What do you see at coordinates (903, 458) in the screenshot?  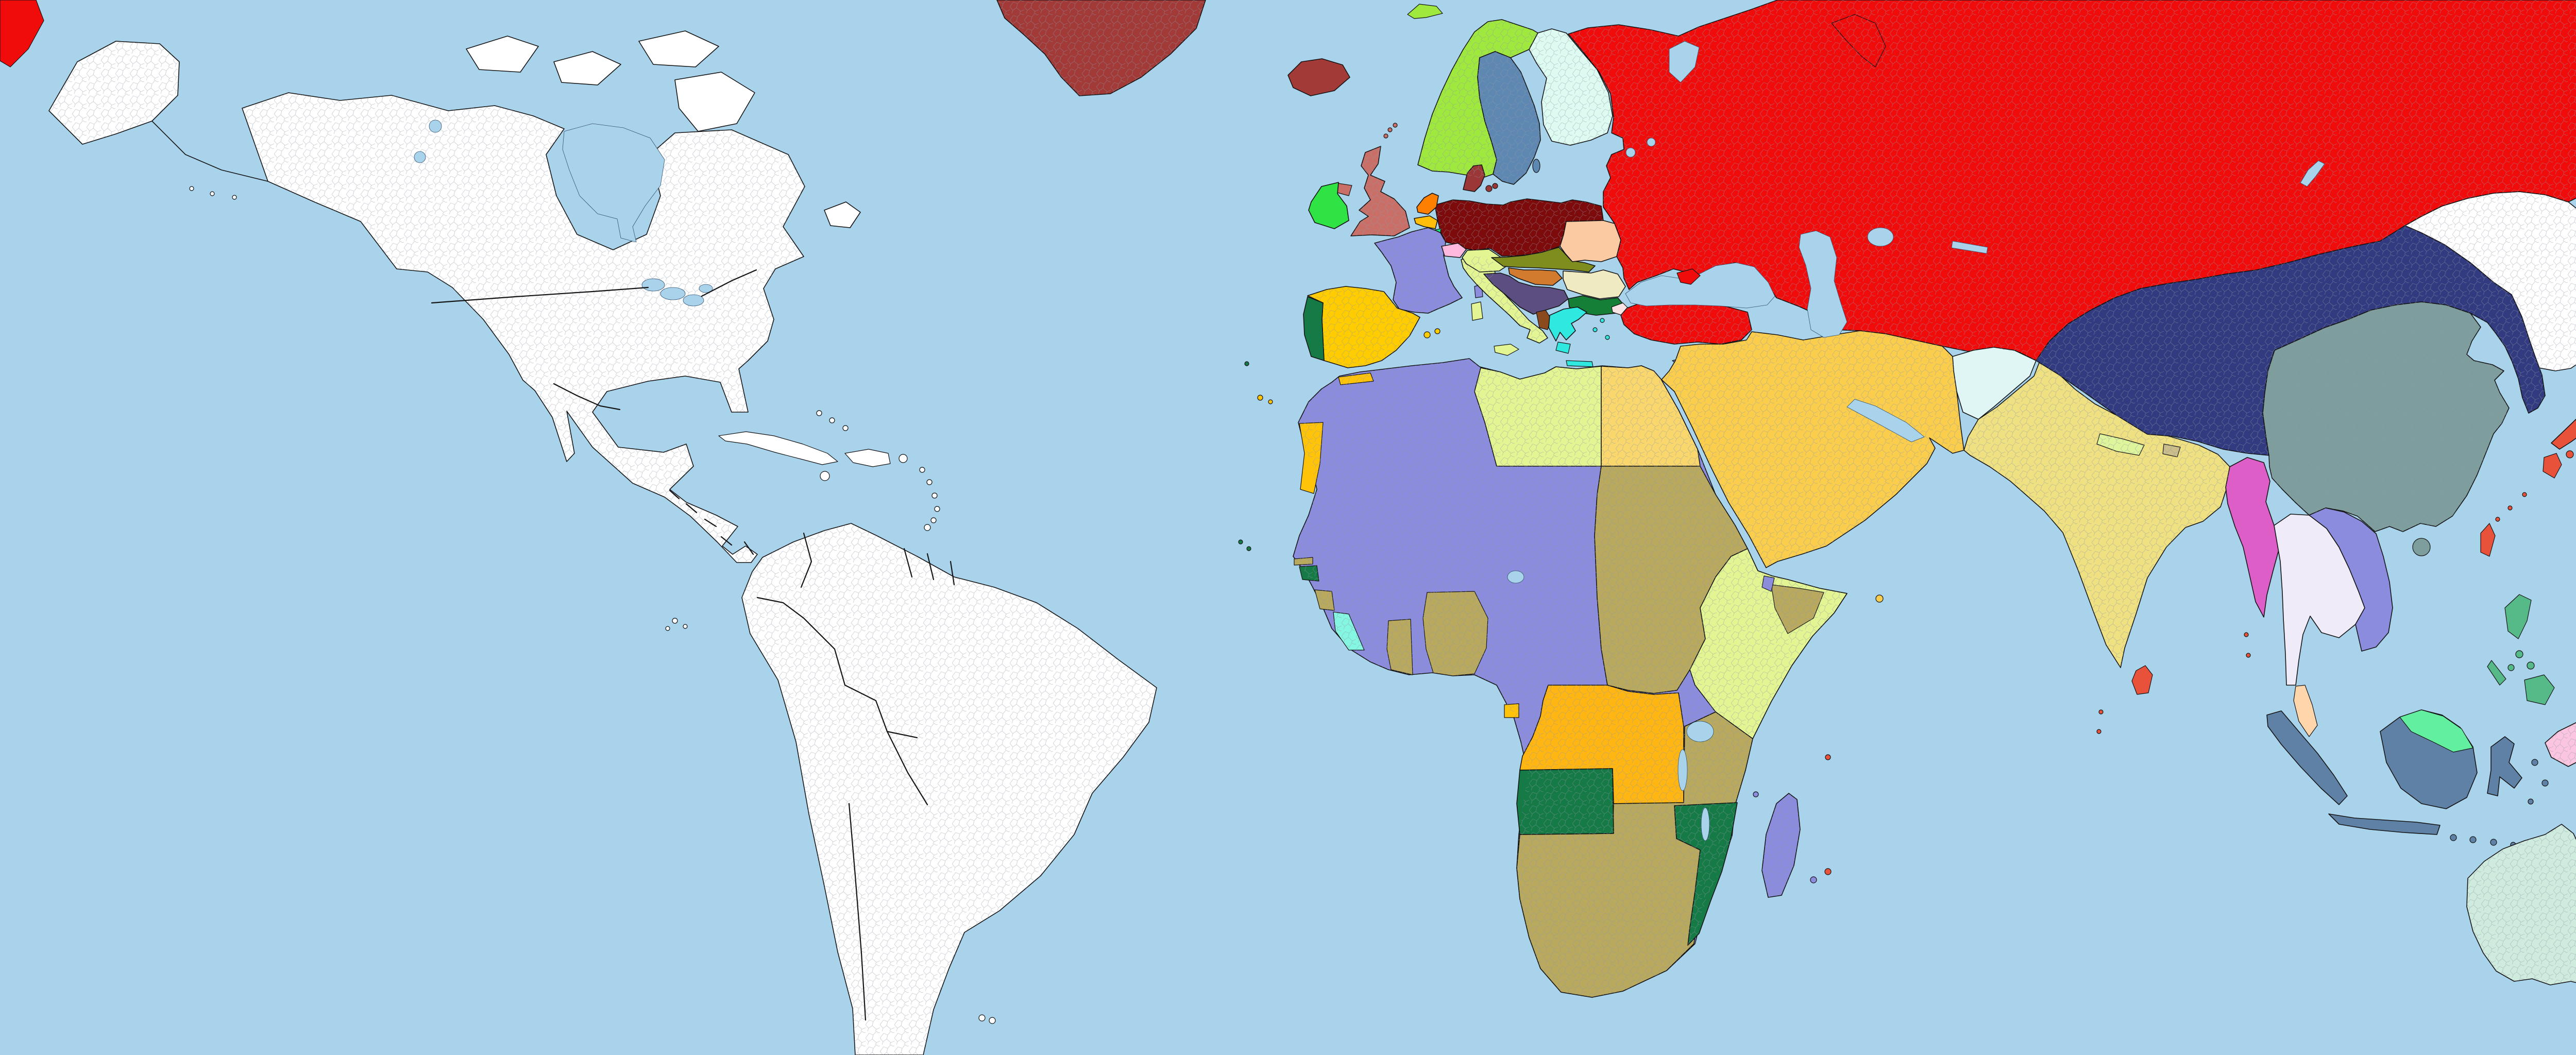 I see `region-puerto-rico` at bounding box center [903, 458].